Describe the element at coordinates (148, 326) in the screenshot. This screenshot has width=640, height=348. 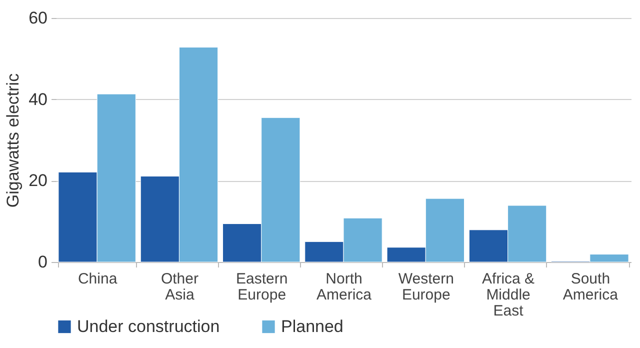
I see `legend-label: Under construction` at that location.